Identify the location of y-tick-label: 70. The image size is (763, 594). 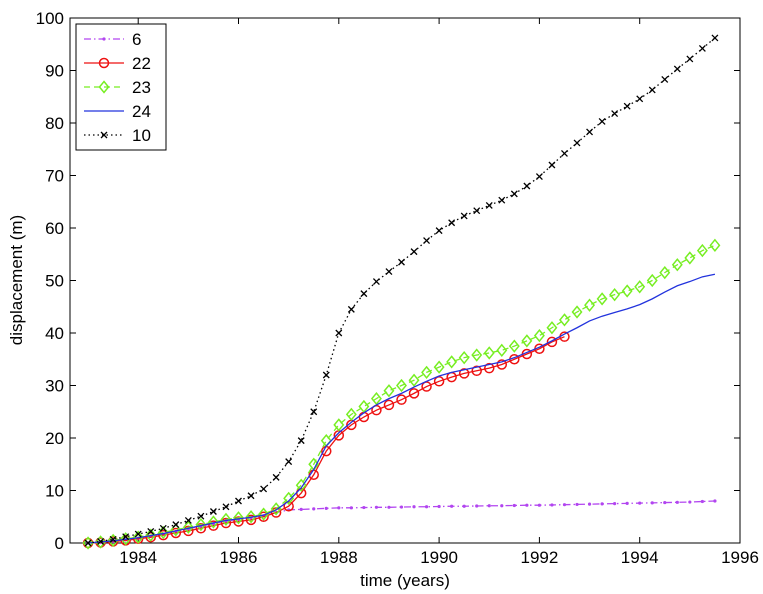
(54, 176).